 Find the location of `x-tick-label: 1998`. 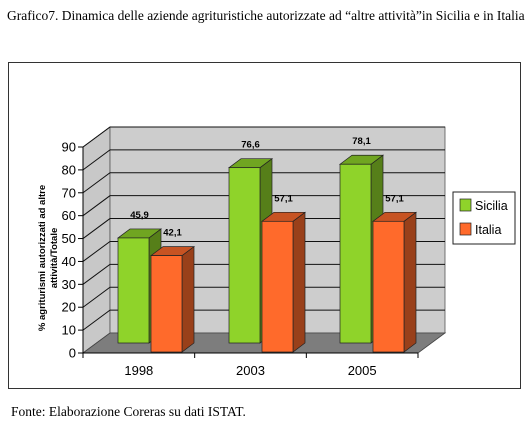

x-tick-label: 1998 is located at coordinates (138, 370).